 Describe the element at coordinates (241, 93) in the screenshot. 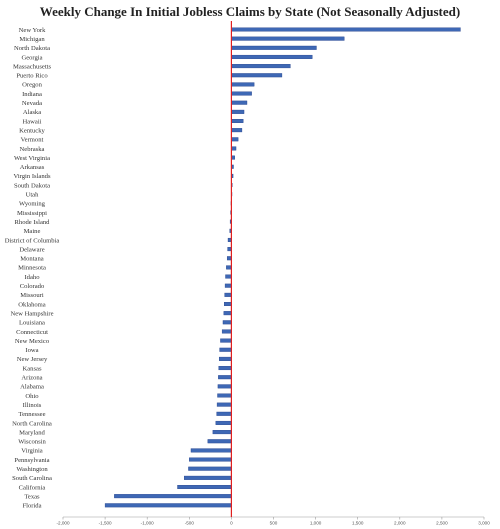

I see `bar-indiana` at that location.